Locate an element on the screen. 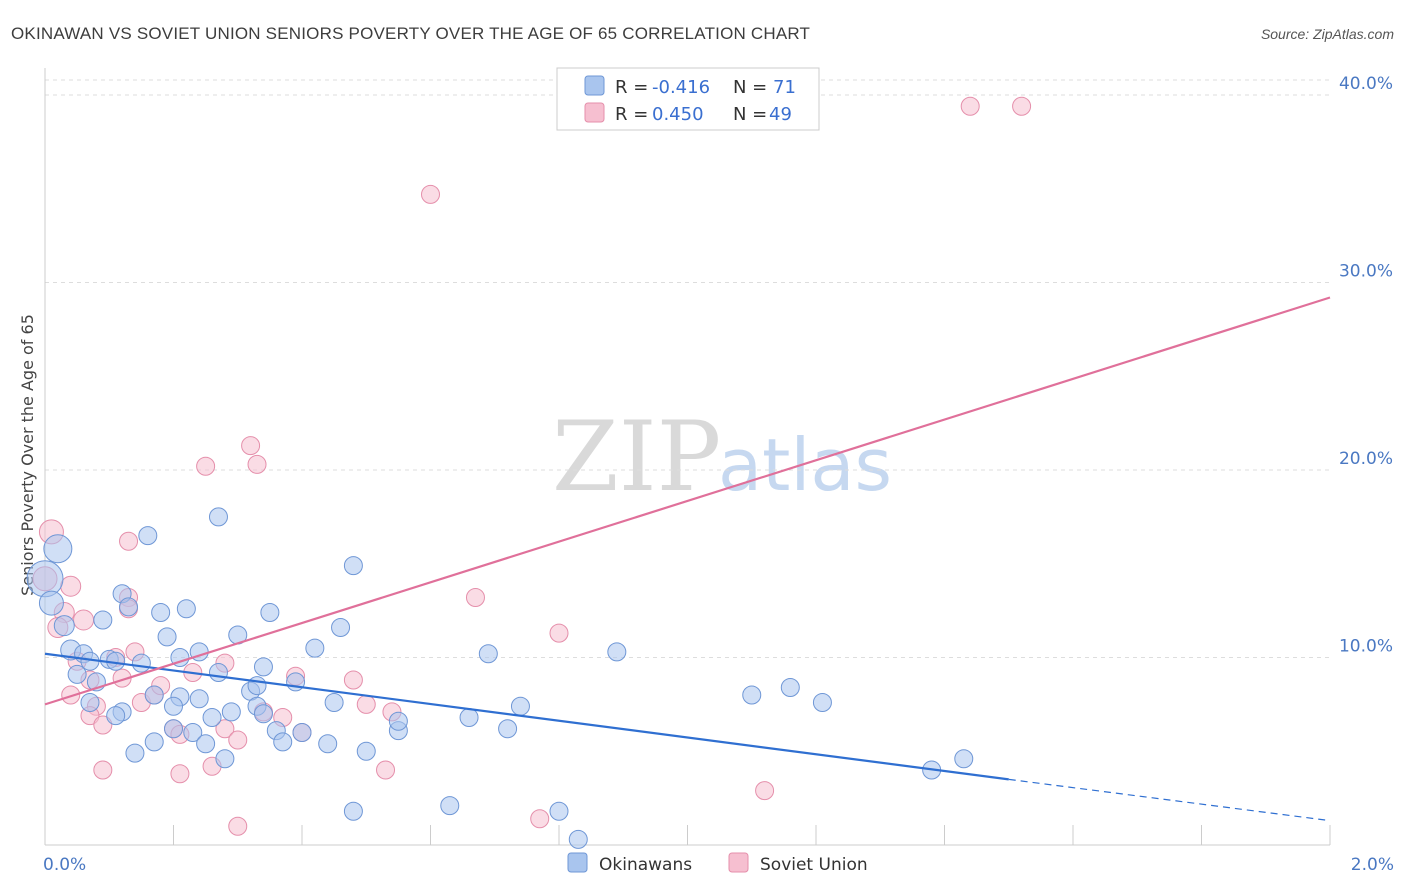 This screenshot has height=892, width=1406. legend-swatch-okinawans is located at coordinates (594, 85).